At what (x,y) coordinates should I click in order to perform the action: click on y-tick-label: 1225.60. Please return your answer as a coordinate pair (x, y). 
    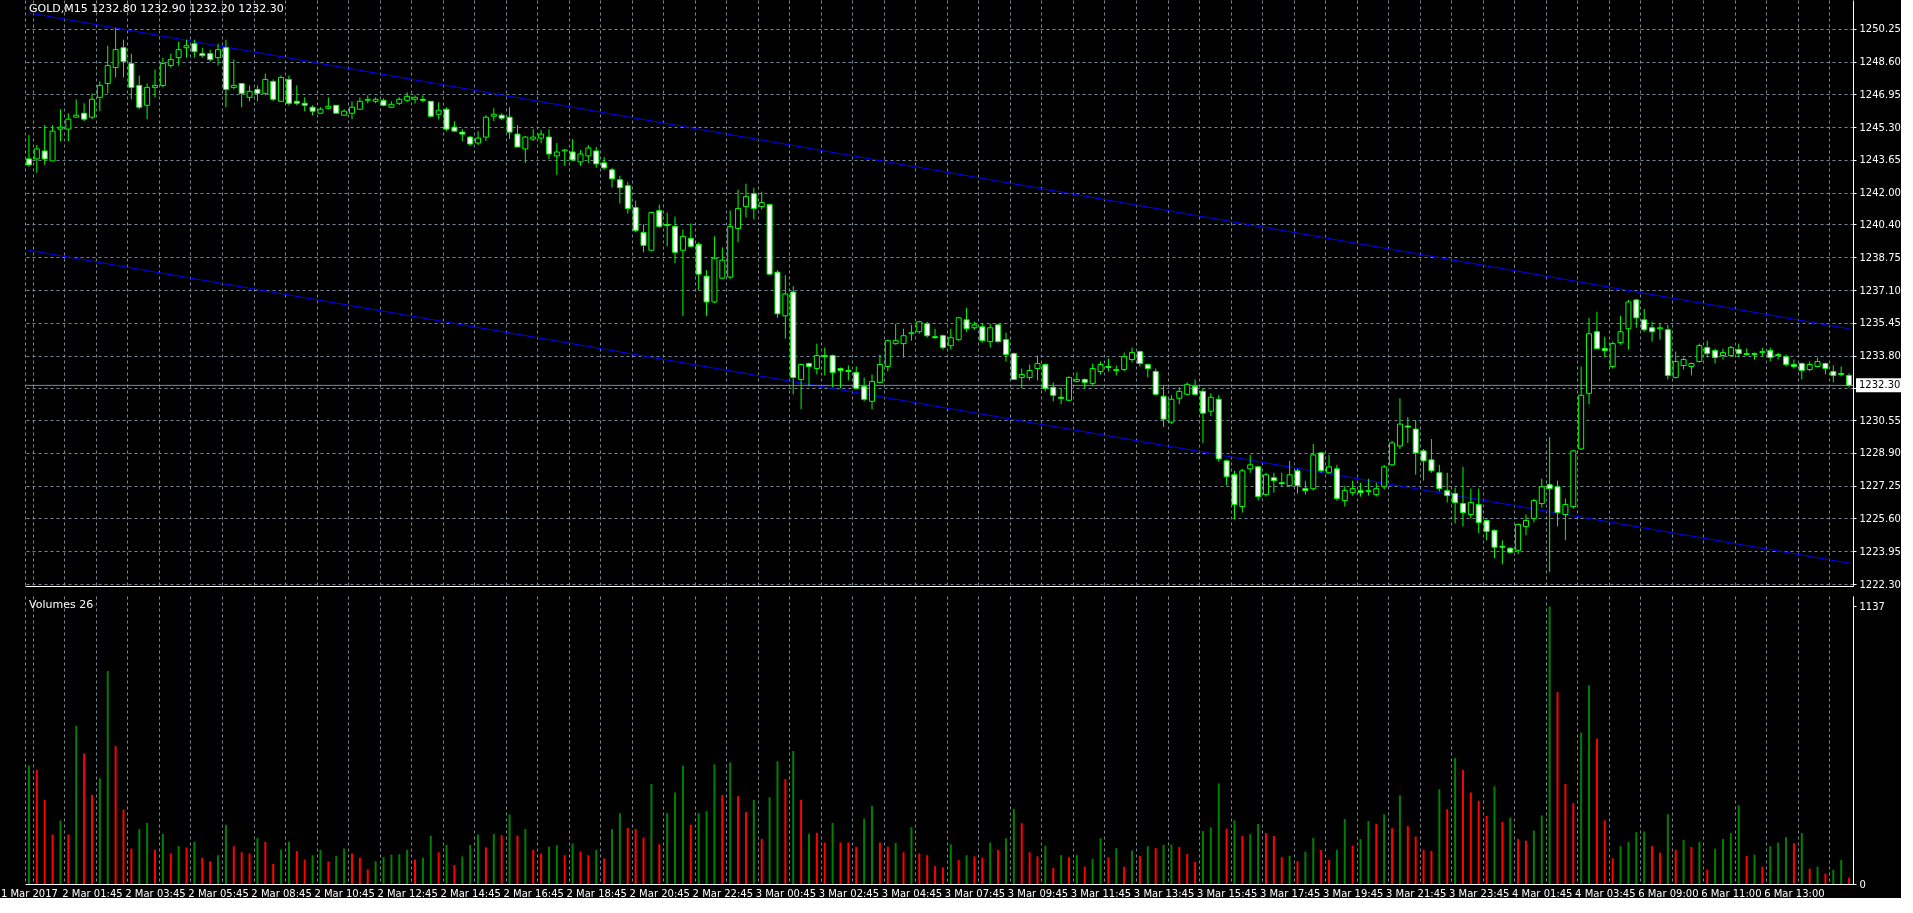
    Looking at the image, I should click on (1880, 518).